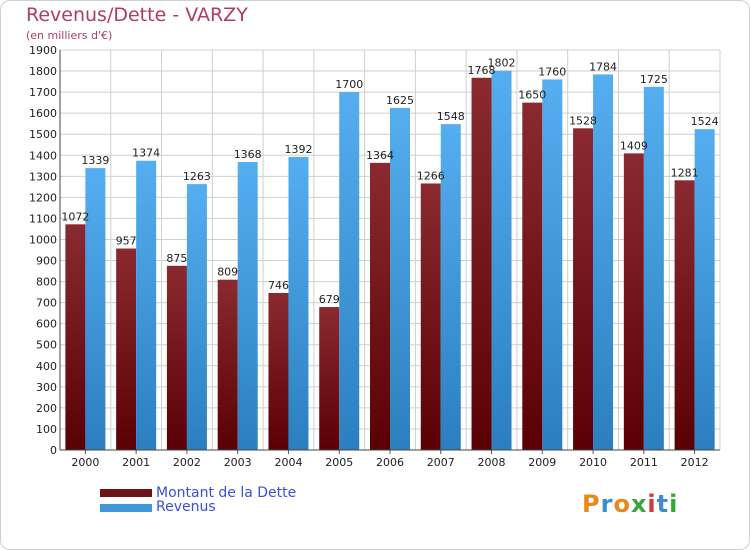  I want to click on data-label-dette: 1650, so click(532, 95).